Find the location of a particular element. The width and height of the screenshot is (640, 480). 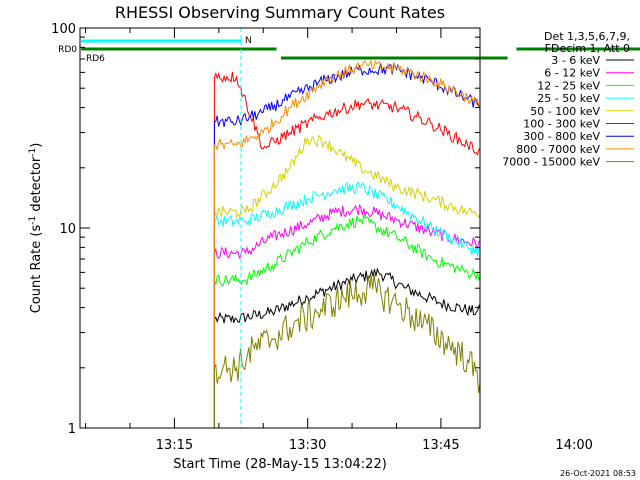

x-tick-label: 13:30 is located at coordinates (307, 445).